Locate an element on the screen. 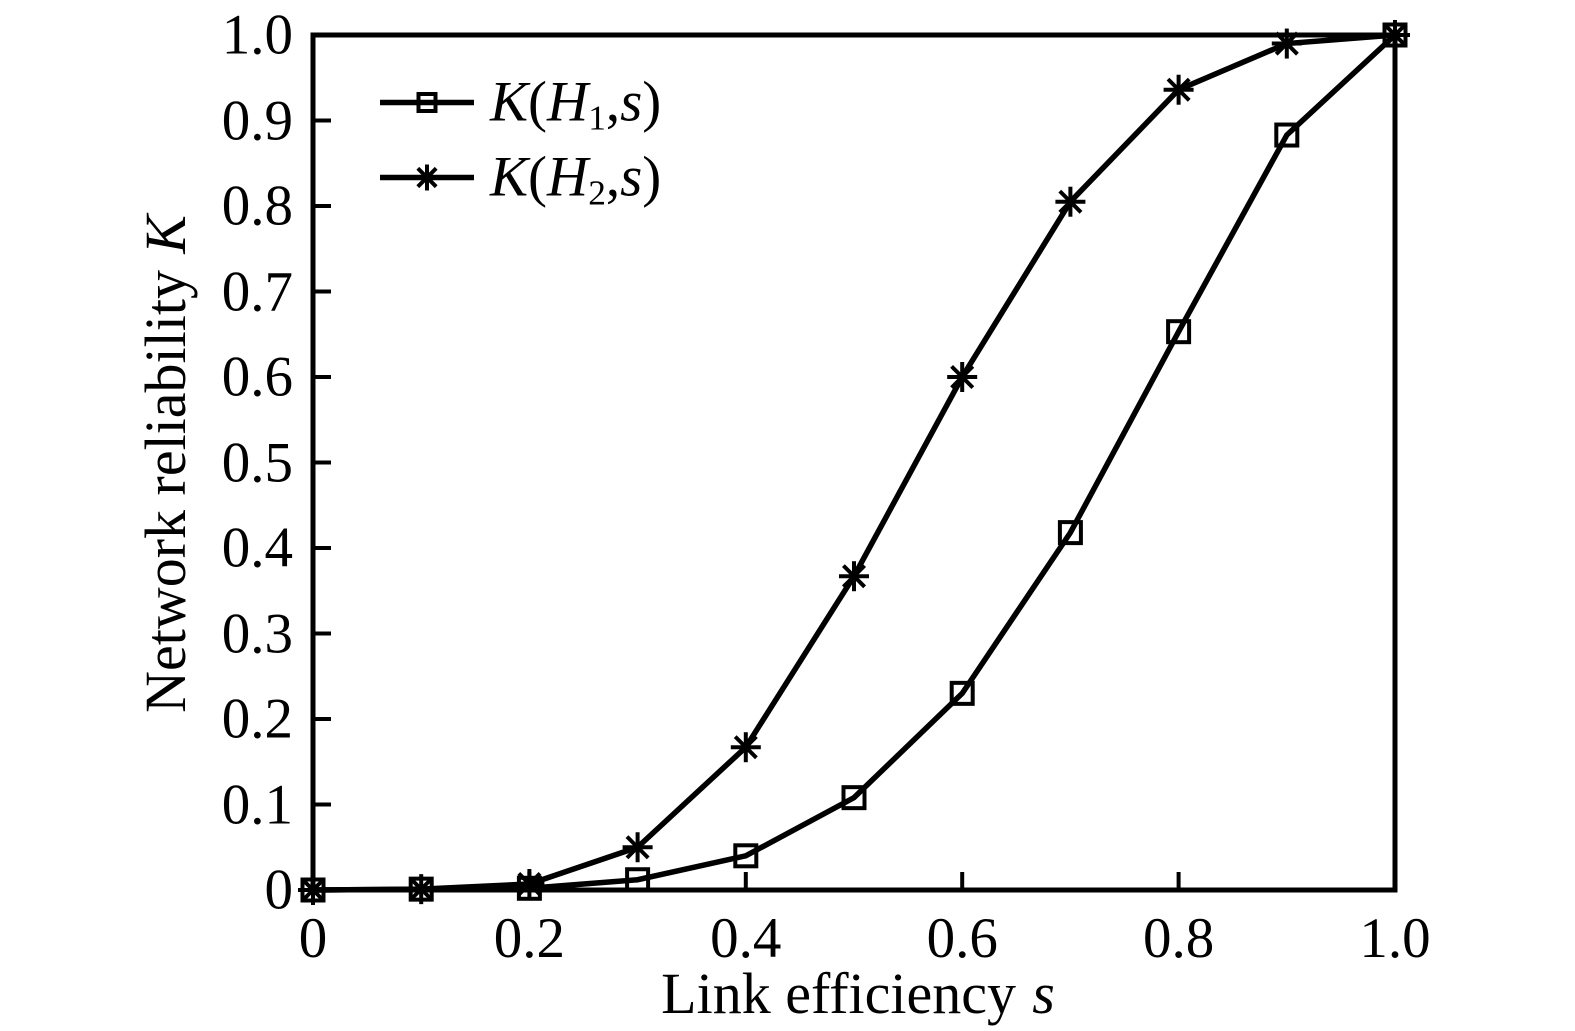 The image size is (1575, 1031). x-axis-label: Link efficiency s is located at coordinates (858, 994).